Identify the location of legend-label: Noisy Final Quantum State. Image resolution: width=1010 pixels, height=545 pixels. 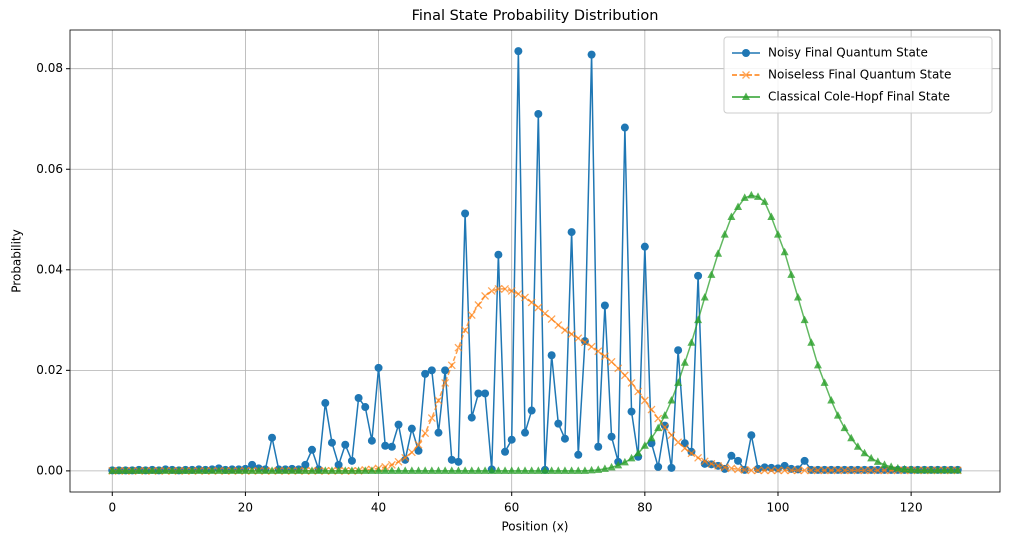
(848, 53).